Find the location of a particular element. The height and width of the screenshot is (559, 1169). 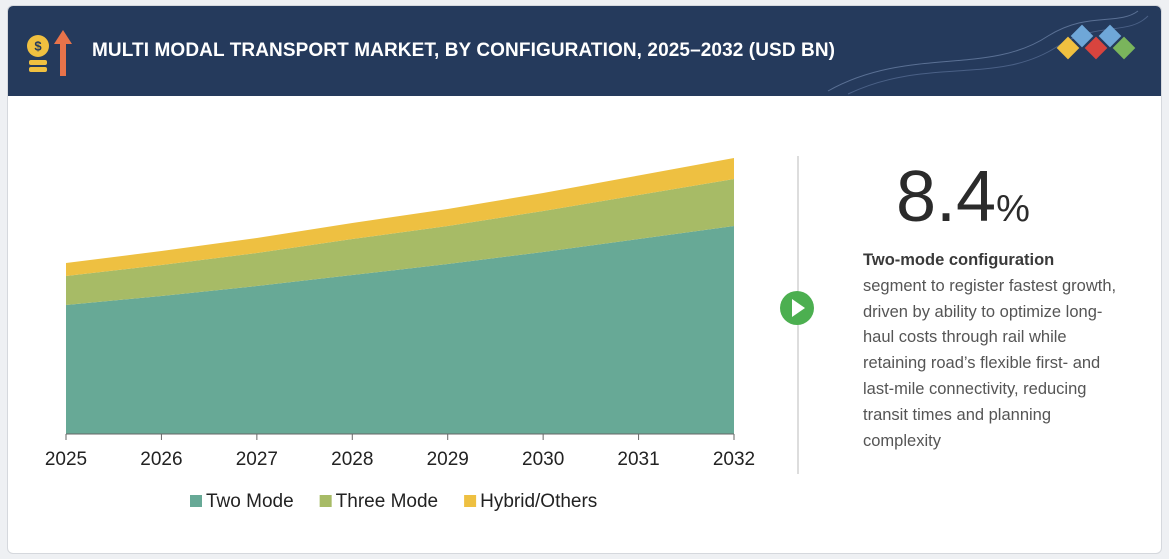

legend-label: Three Mode is located at coordinates (387, 501).